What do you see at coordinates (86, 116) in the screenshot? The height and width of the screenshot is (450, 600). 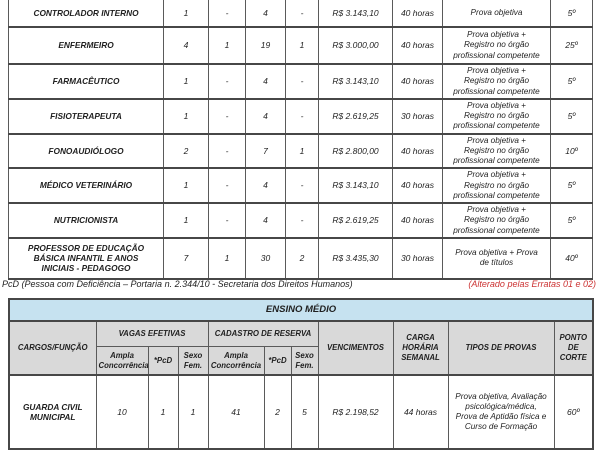 I see `cargo-cell: FISIOTERAPEUTA` at bounding box center [86, 116].